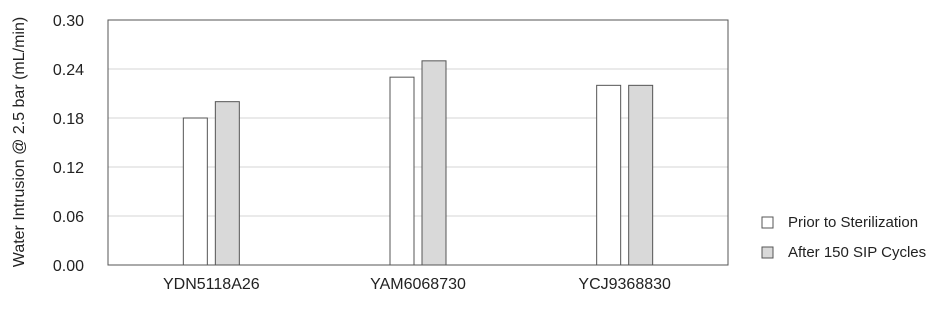  Describe the element at coordinates (19, 142) in the screenshot. I see `y-axis-label: Water Intrusion @ 2.5 bar (mL/min)` at that location.